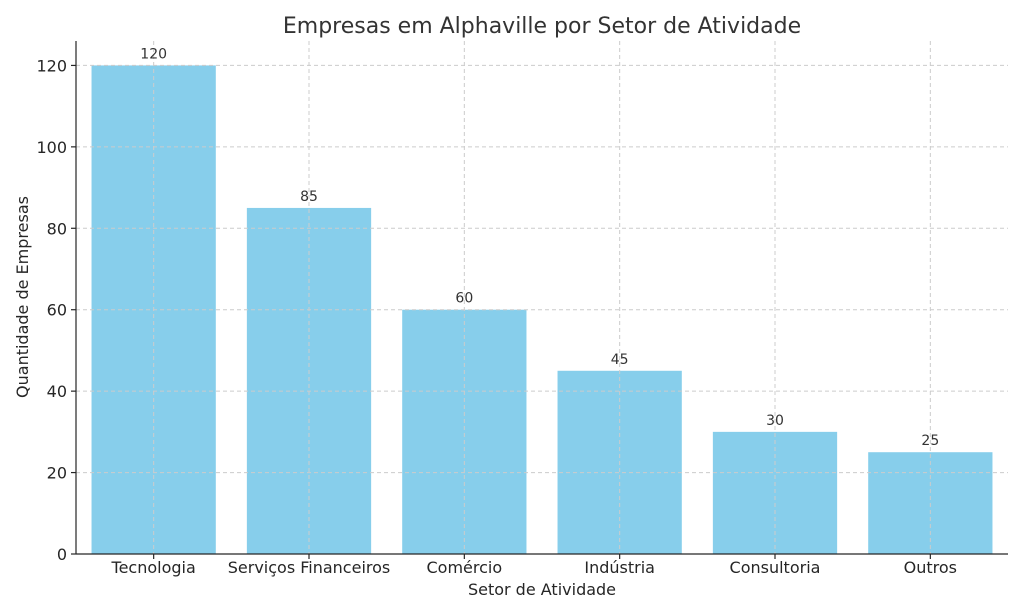 Image resolution: width=1024 pixels, height=614 pixels. I want to click on y-tick-label: 40, so click(57, 391).